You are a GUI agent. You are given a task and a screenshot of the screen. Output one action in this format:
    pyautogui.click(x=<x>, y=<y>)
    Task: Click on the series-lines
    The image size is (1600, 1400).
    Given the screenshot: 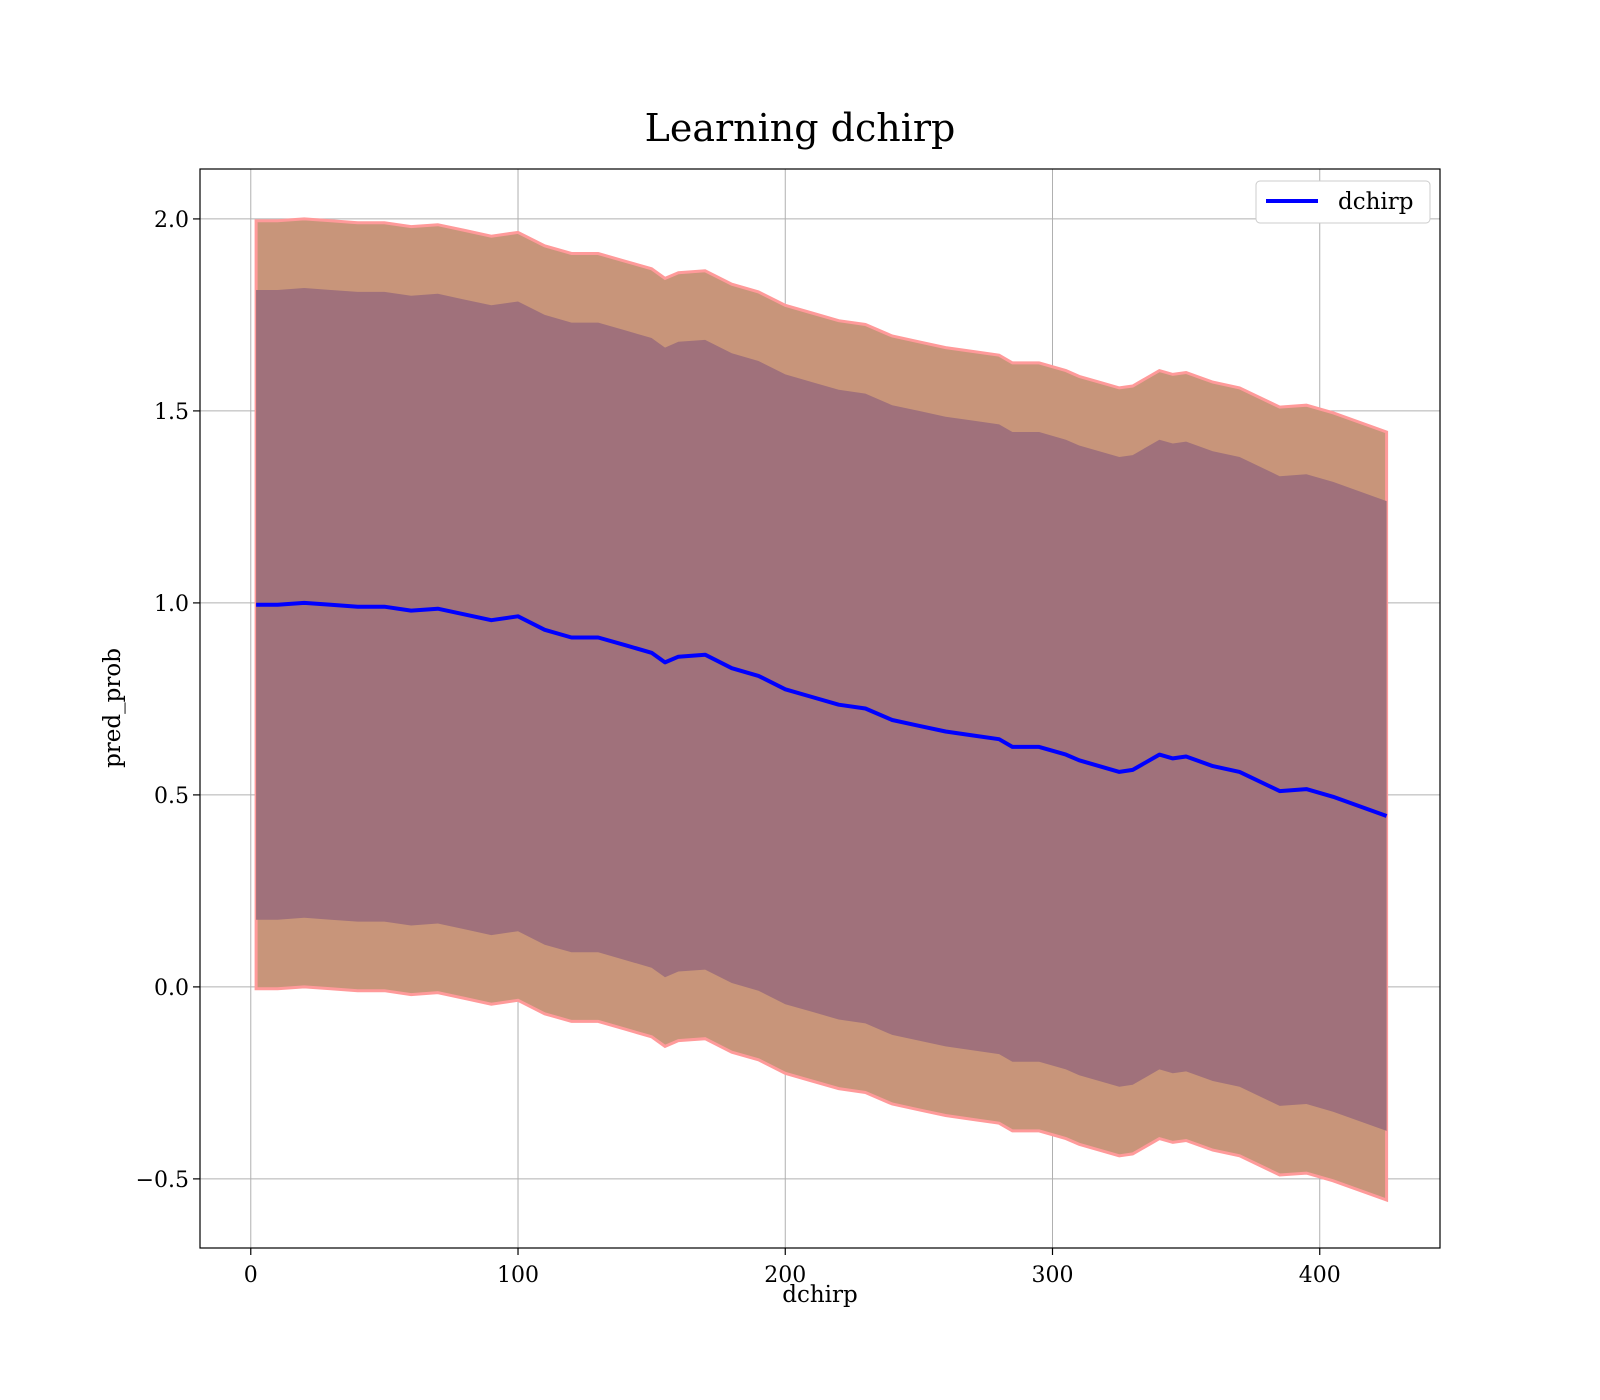 What is the action you would take?
    pyautogui.click(x=822, y=709)
    